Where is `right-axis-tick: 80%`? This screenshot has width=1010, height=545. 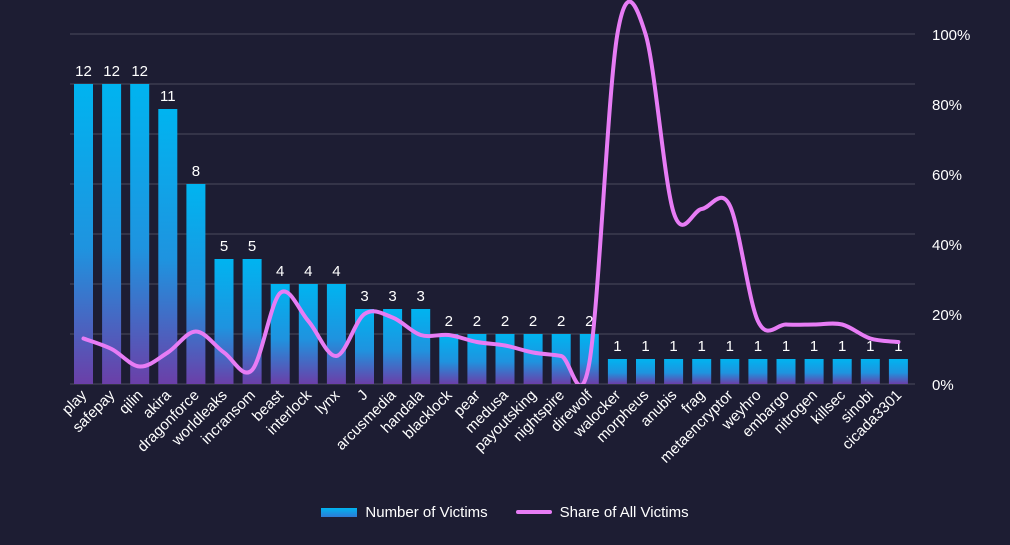 right-axis-tick: 80% is located at coordinates (947, 105).